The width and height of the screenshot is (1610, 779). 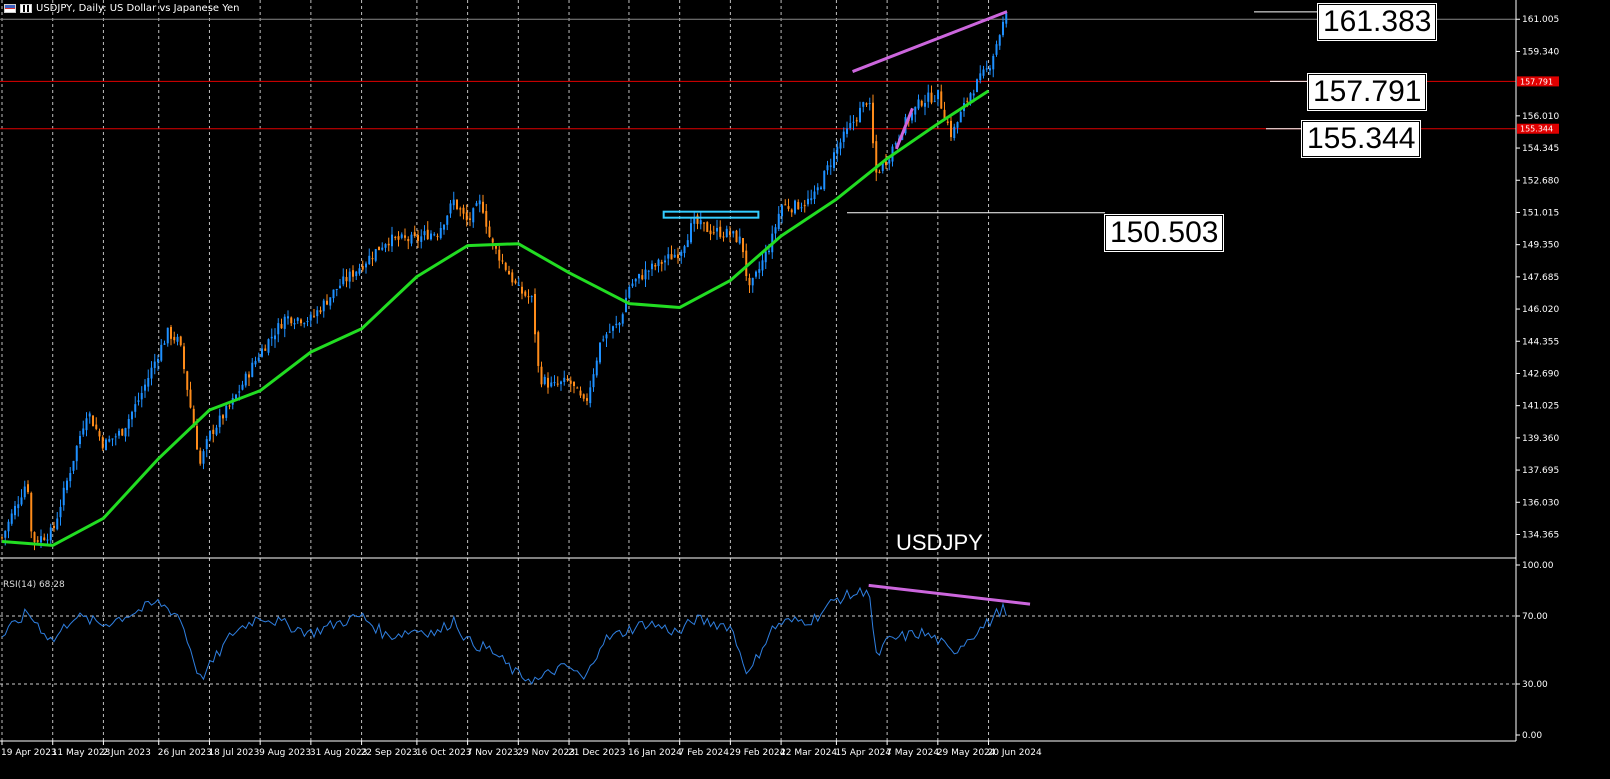 I want to click on rsi-y-tick-label: 30.00, so click(x=1535, y=685).